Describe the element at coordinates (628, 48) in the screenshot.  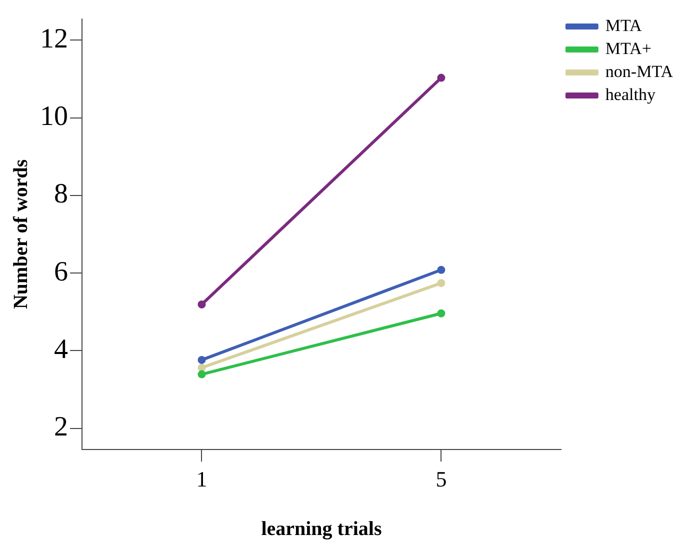
I see `legend-label: MTA+` at that location.